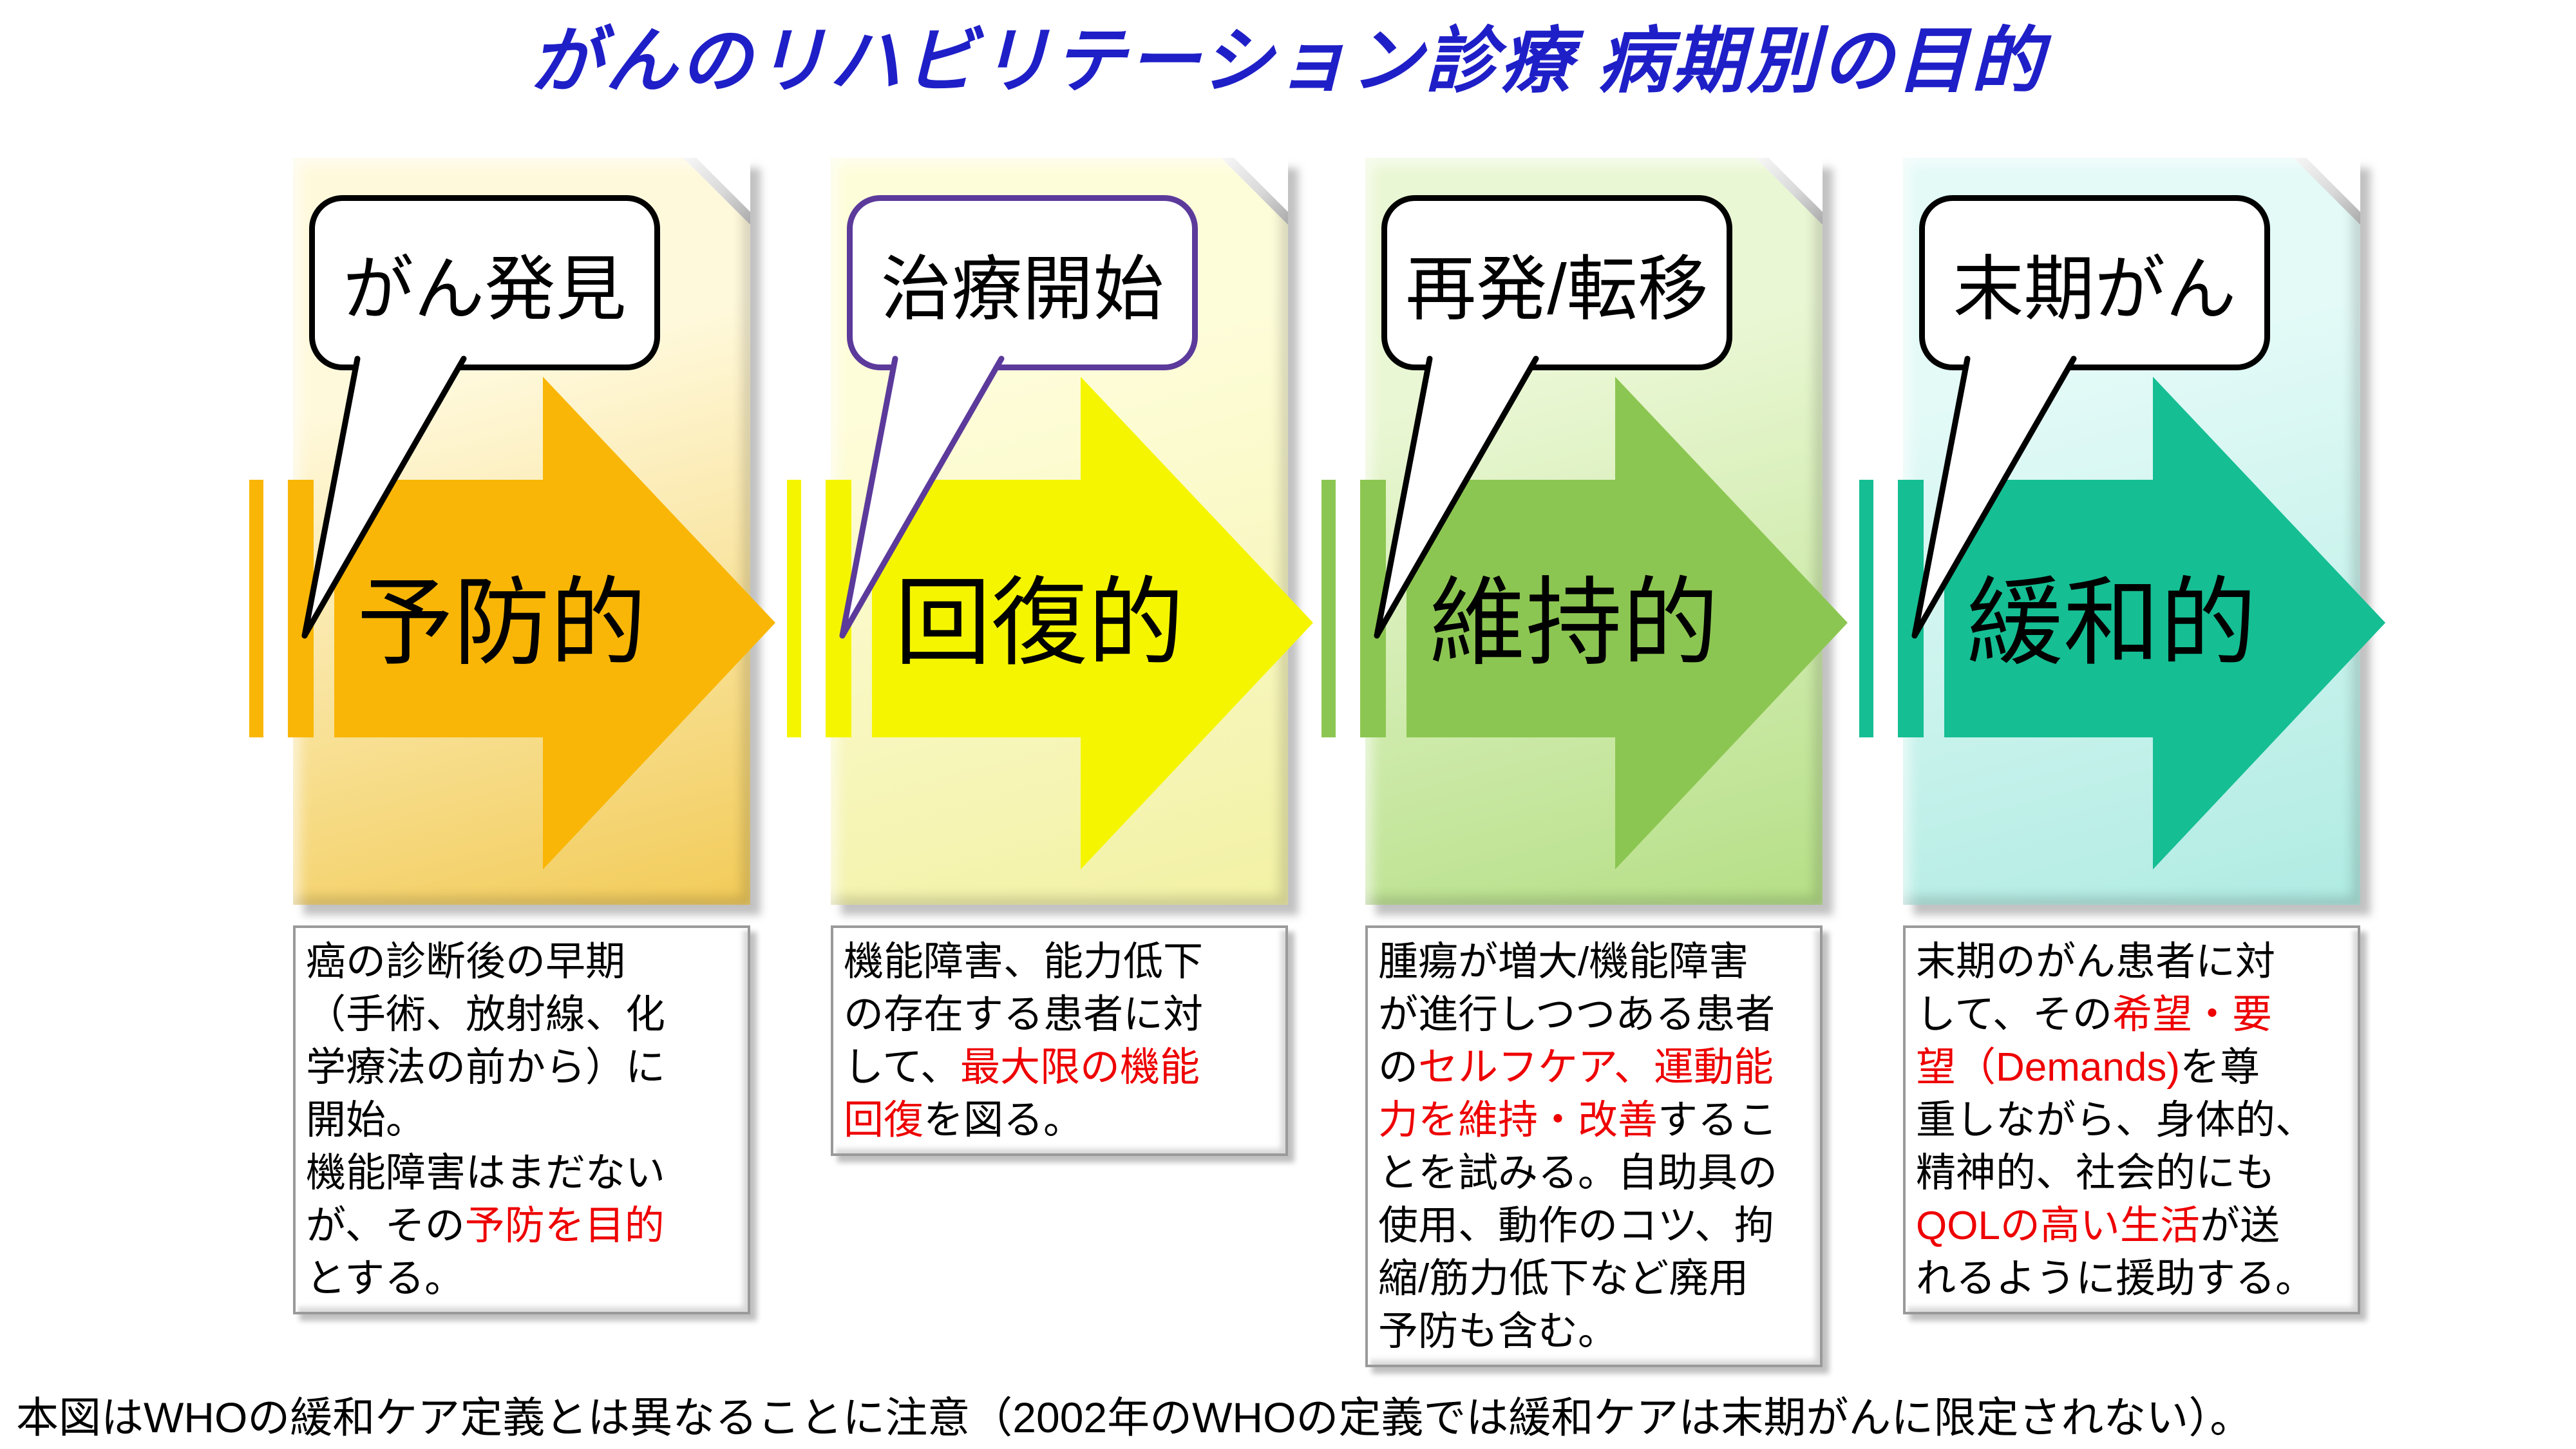 The image size is (2576, 1449). I want to click on body-text: 予防も含む。, so click(1498, 1331).